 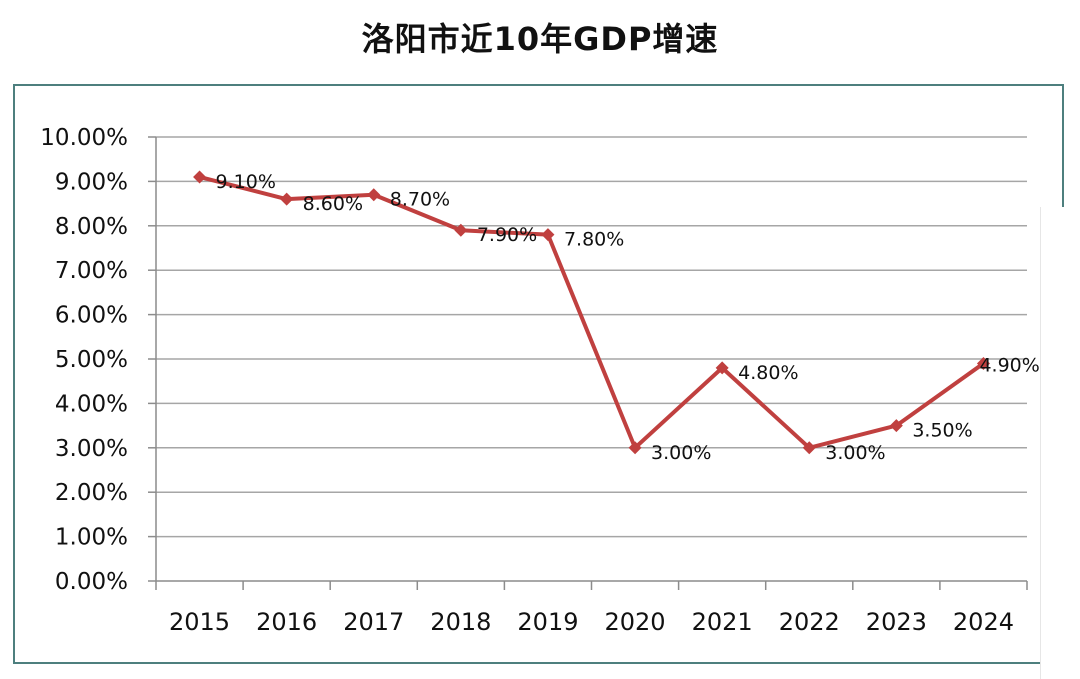 I want to click on y-tick-label: 9.00%, so click(x=91, y=182).